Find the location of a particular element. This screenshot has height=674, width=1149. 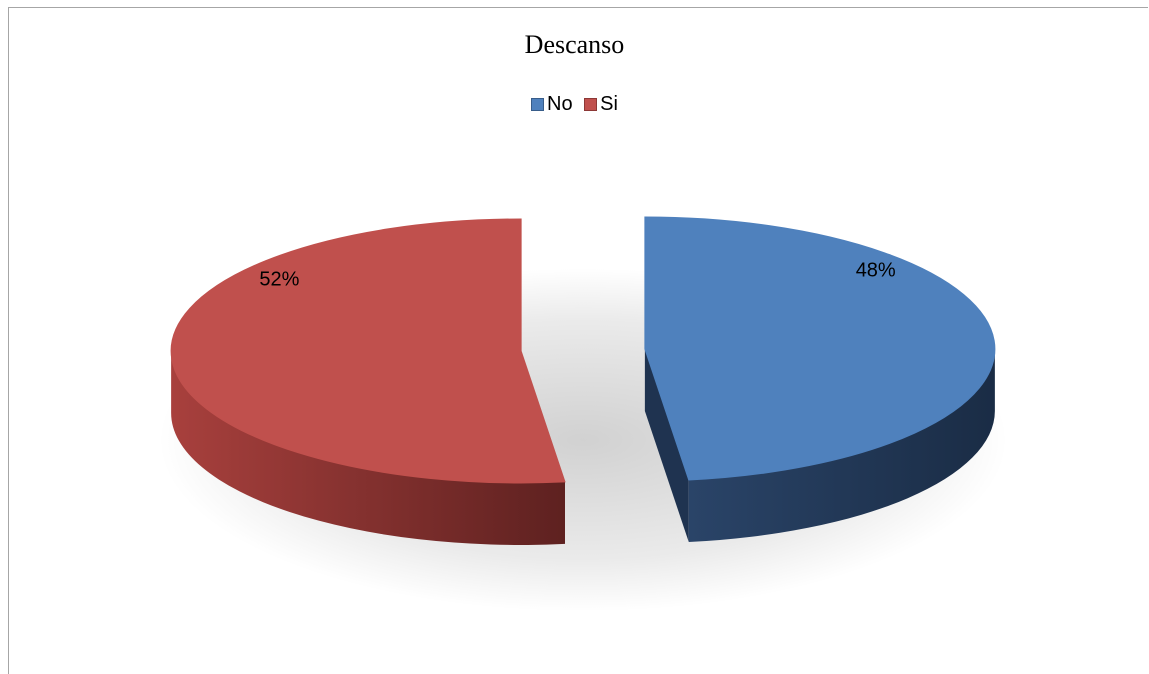

data-label-si: 52% is located at coordinates (279, 280).